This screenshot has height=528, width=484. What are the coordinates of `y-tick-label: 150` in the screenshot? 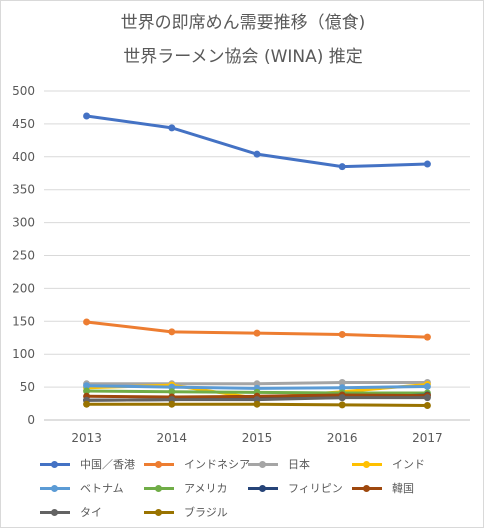 It's located at (23, 321).